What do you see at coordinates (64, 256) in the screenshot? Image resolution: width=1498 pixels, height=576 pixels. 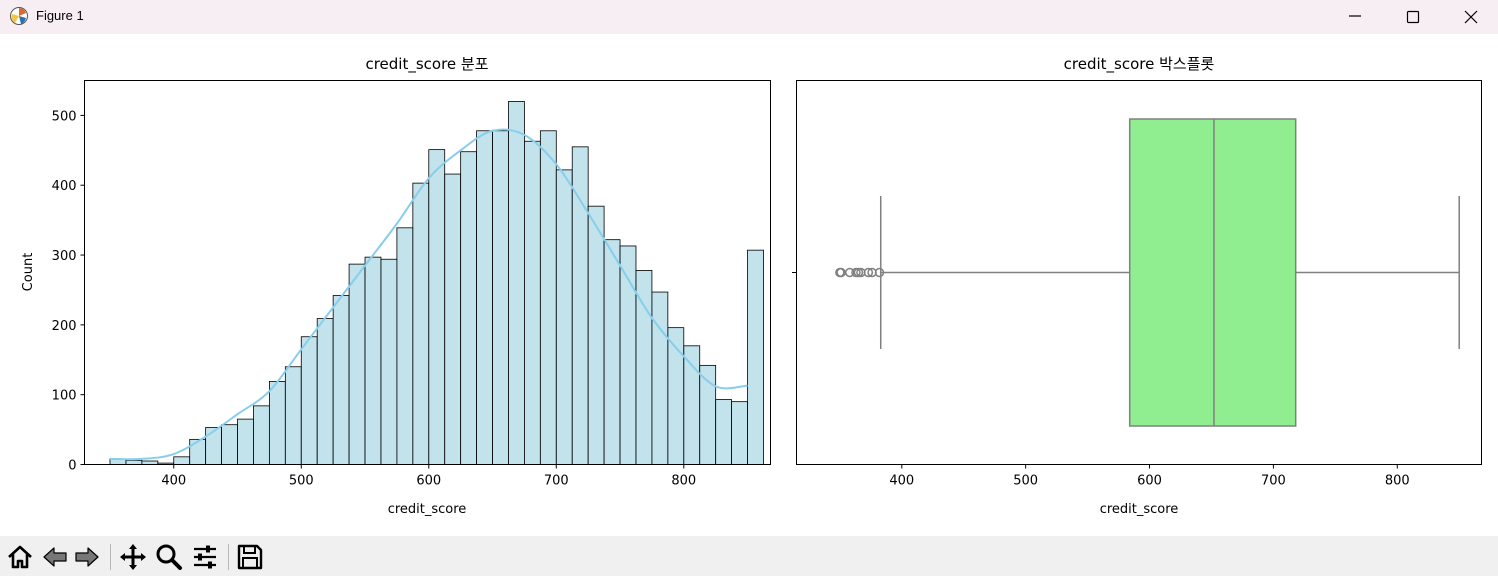 I see `histogram-y-tick-label: 300` at bounding box center [64, 256].